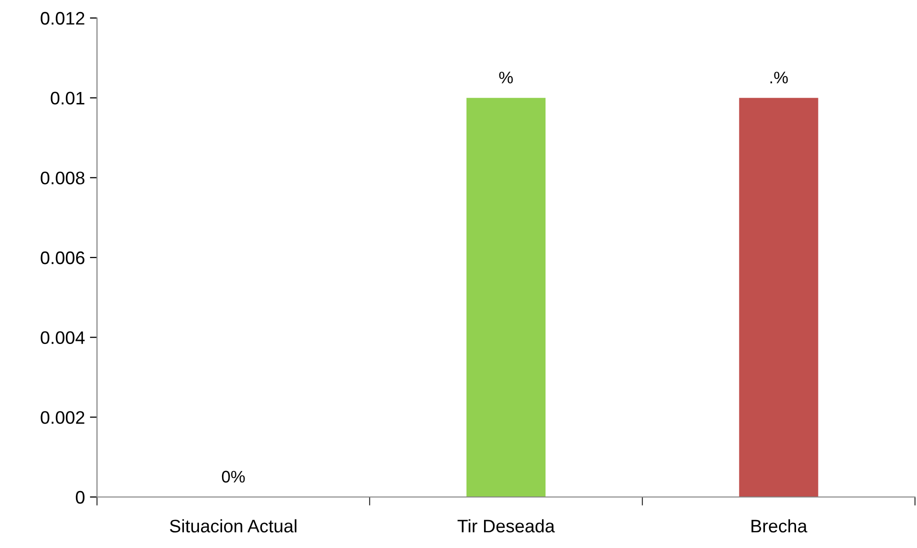 The height and width of the screenshot is (548, 917). I want to click on data-label: .%, so click(779, 78).